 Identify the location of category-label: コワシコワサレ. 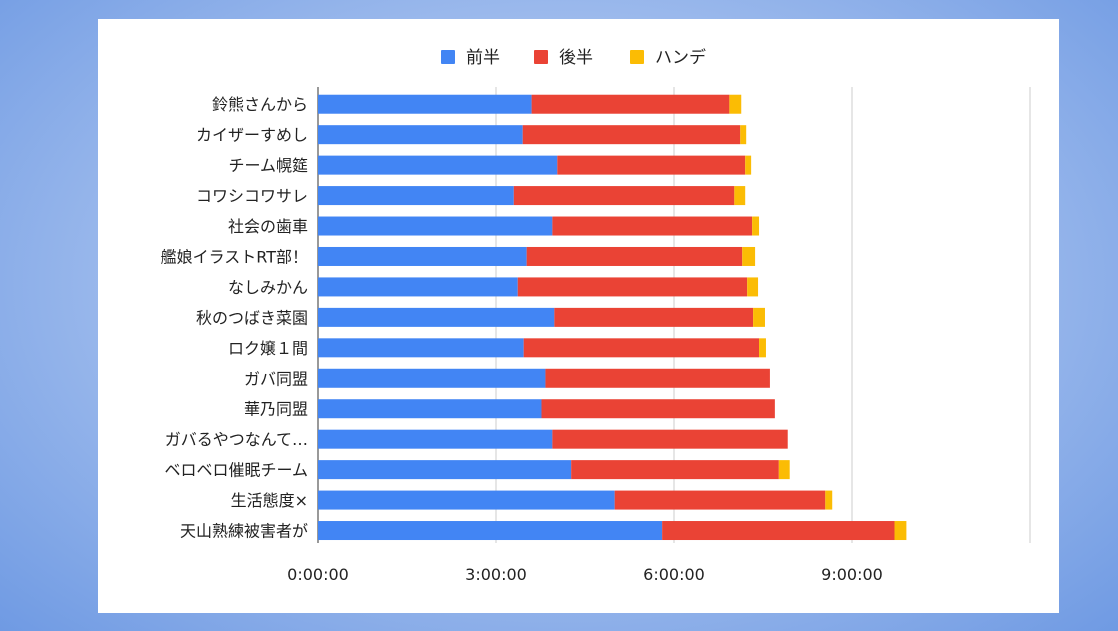
(252, 196).